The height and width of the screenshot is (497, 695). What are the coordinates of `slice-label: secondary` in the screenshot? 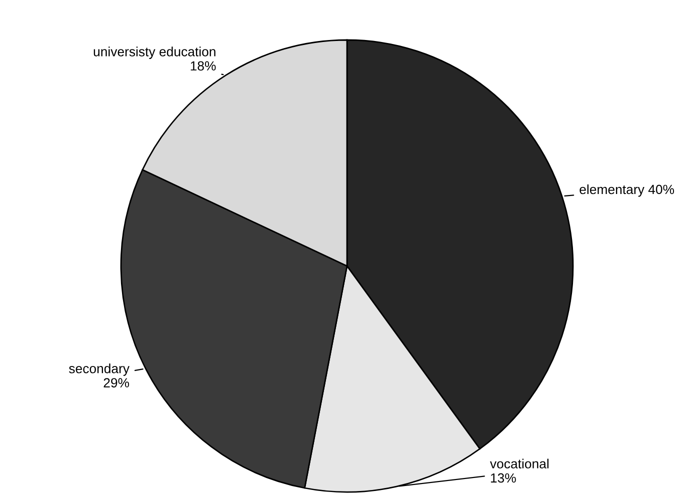 It's located at (99, 370).